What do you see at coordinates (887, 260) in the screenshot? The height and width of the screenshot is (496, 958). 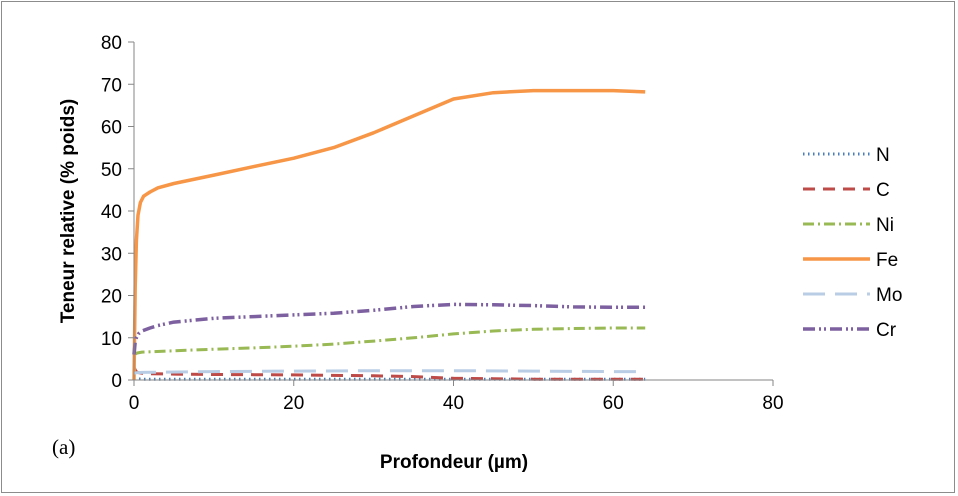 I see `legend-label-fe: Fe` at bounding box center [887, 260].